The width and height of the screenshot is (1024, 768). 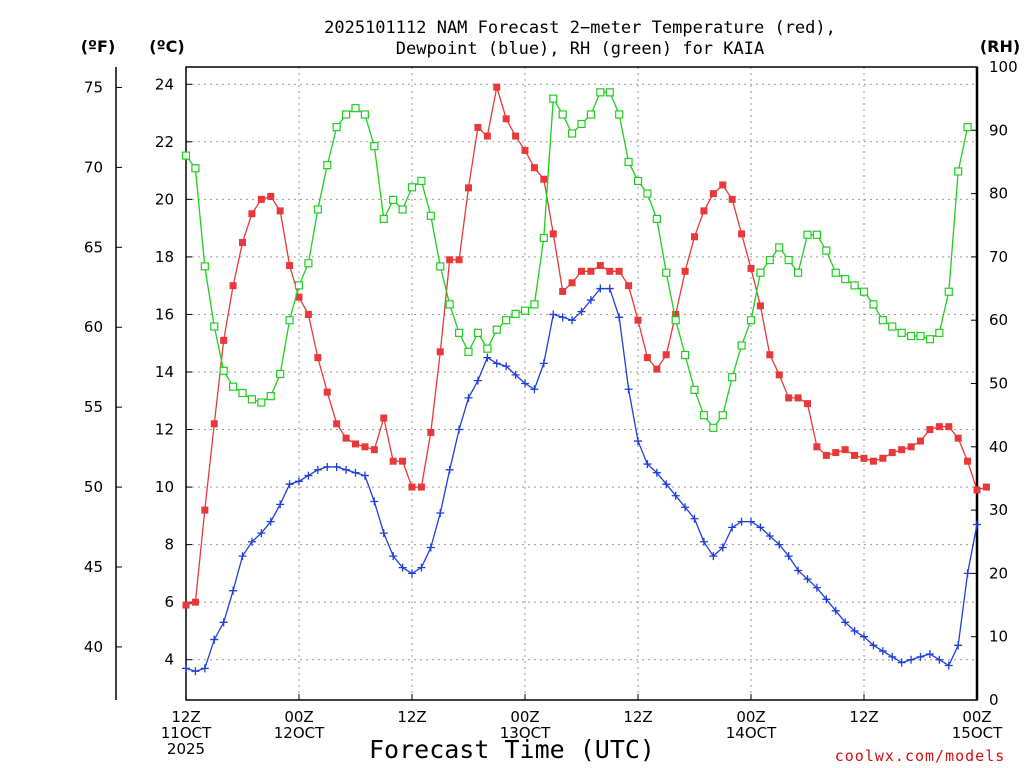 I want to click on time-tick-label: 15OCT, so click(x=977, y=733).